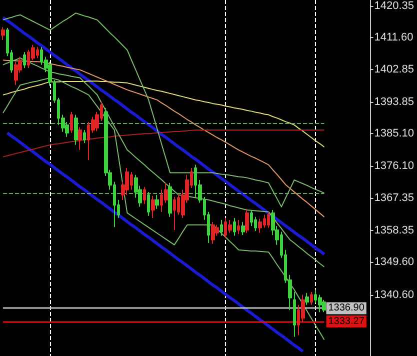 Image resolution: width=417 pixels, height=356 pixels. What do you see at coordinates (394, 198) in the screenshot?
I see `y-tick-label: 1367.35` at bounding box center [394, 198].